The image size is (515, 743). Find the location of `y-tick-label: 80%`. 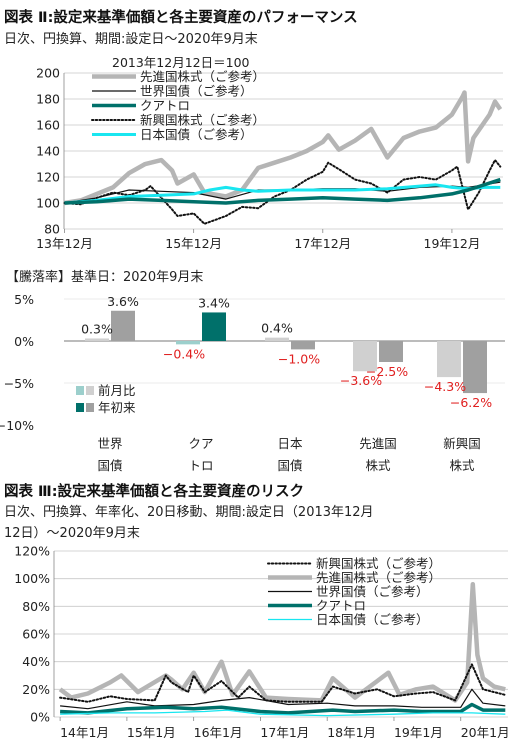

y-tick-label: 80% is located at coordinates (36, 606).